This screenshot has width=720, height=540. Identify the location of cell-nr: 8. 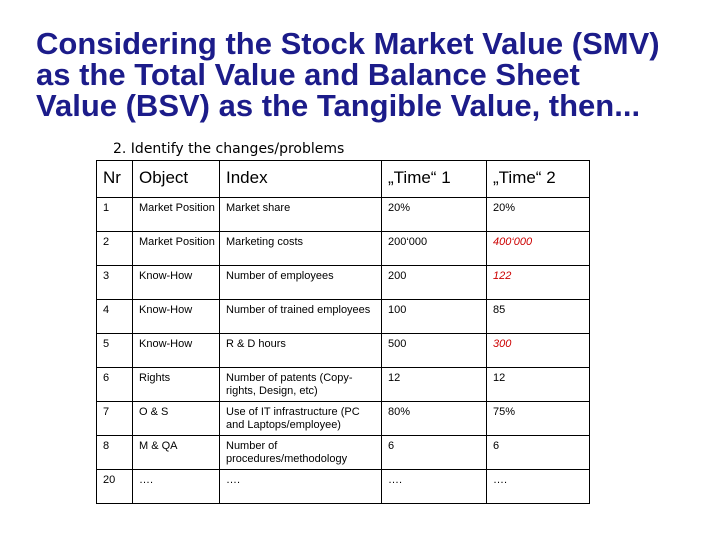
(114, 452).